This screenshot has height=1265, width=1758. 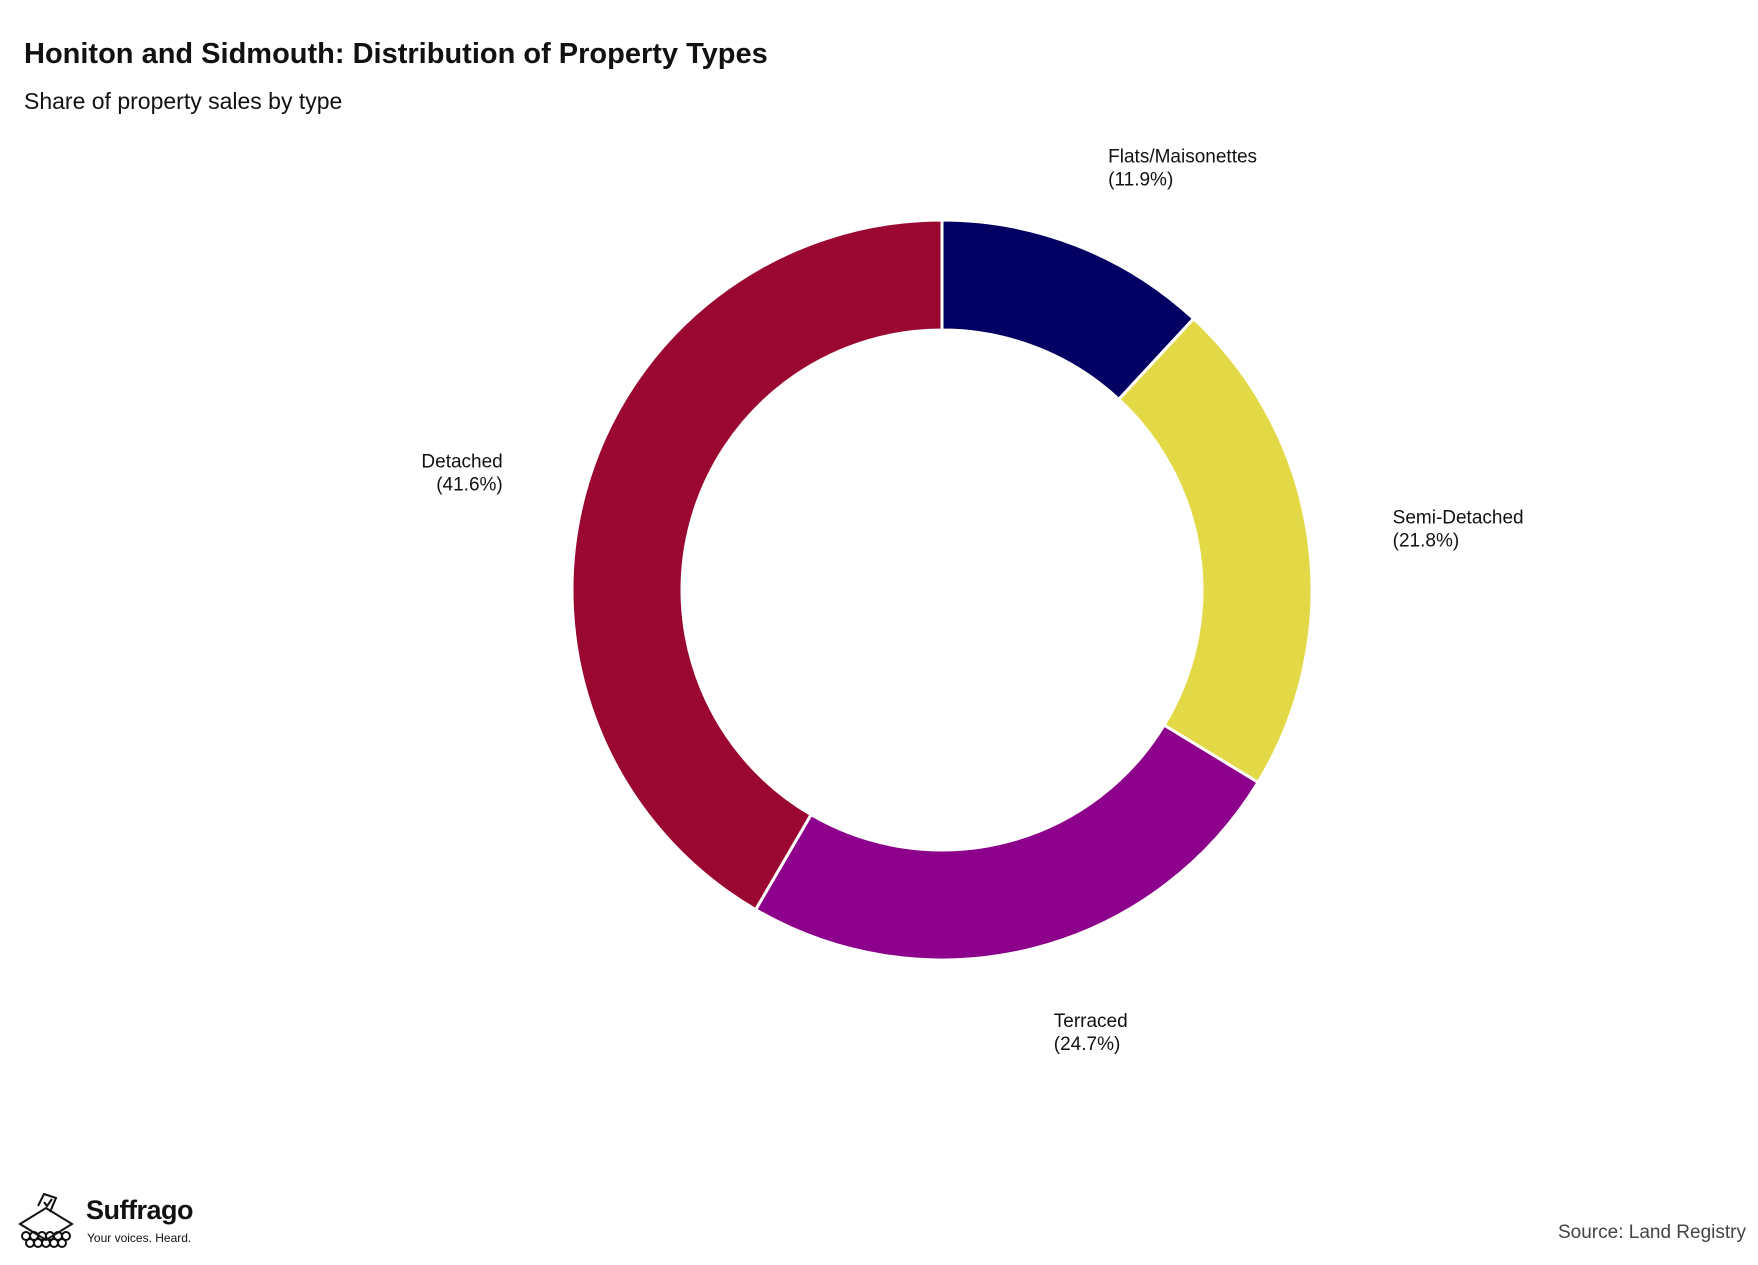 What do you see at coordinates (461, 461) in the screenshot?
I see `label-name-detached: Detached` at bounding box center [461, 461].